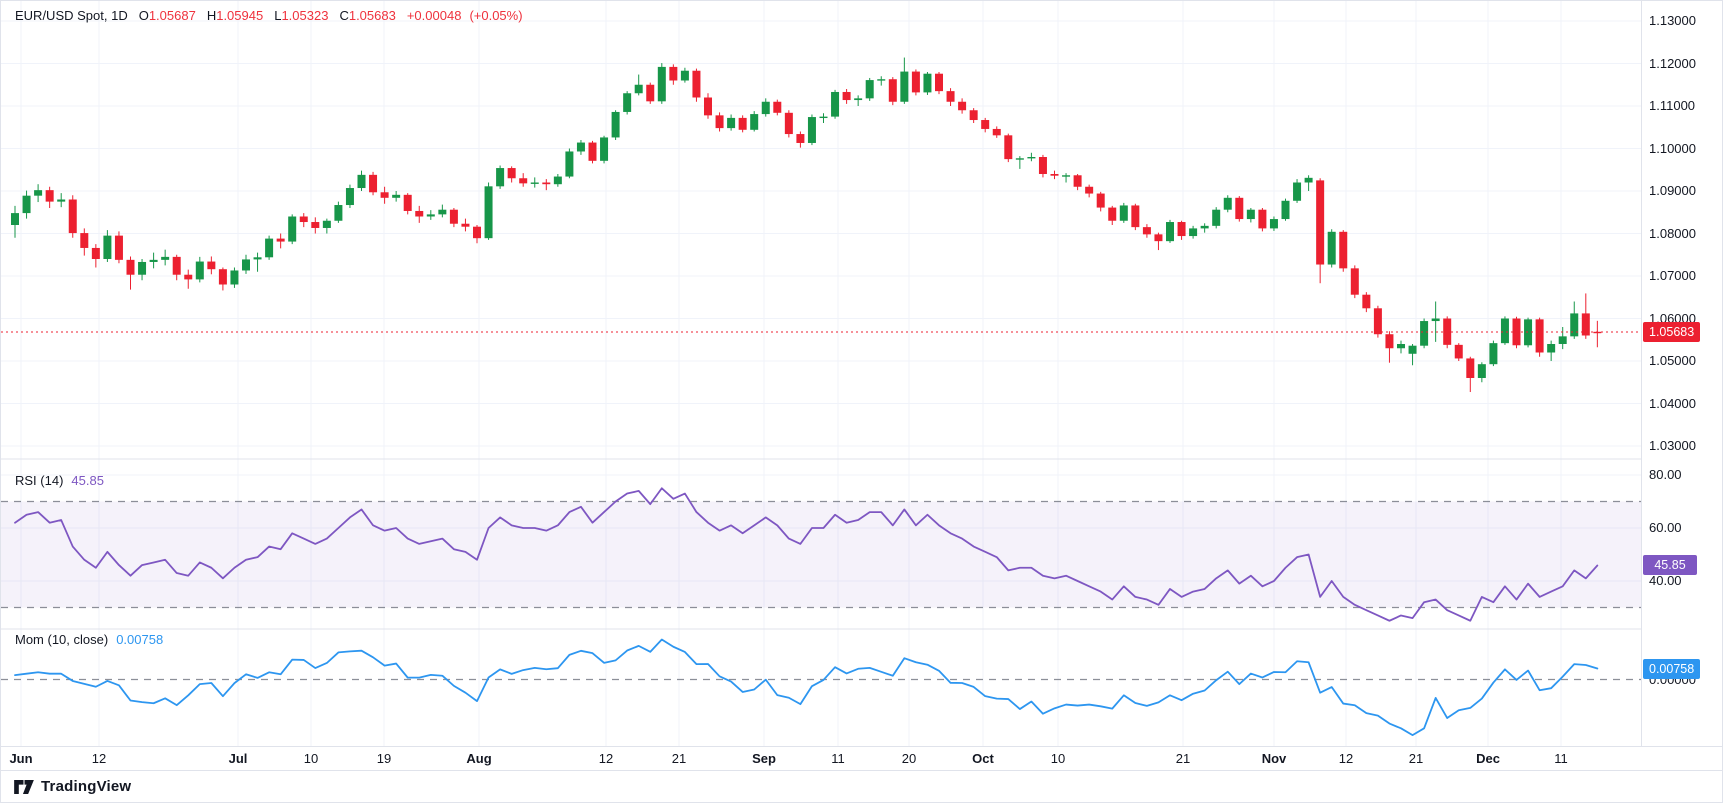 The height and width of the screenshot is (803, 1723). I want to click on price-axis-label: 1.08000, so click(1672, 233).